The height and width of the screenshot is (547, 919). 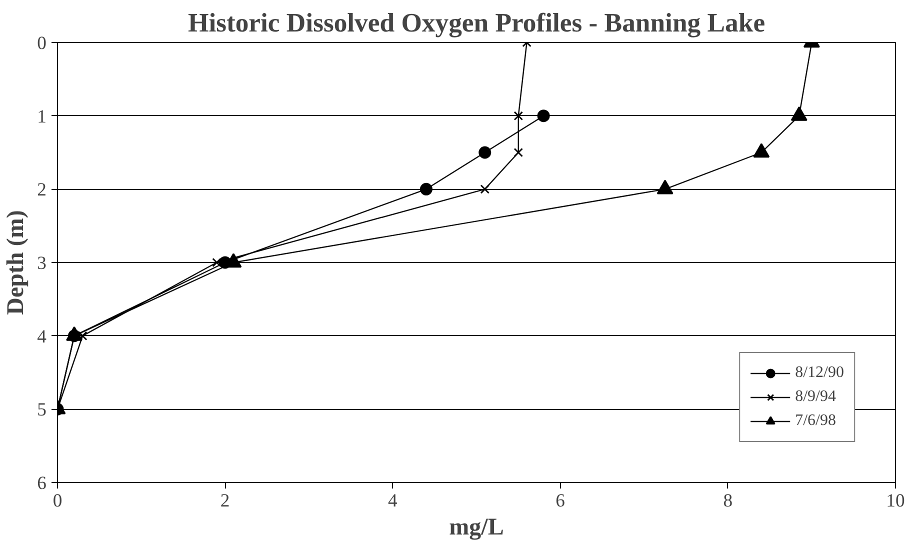 I want to click on chart-title: Historic Dissolved Oxygen Profiles - Banning Lake, so click(x=477, y=23).